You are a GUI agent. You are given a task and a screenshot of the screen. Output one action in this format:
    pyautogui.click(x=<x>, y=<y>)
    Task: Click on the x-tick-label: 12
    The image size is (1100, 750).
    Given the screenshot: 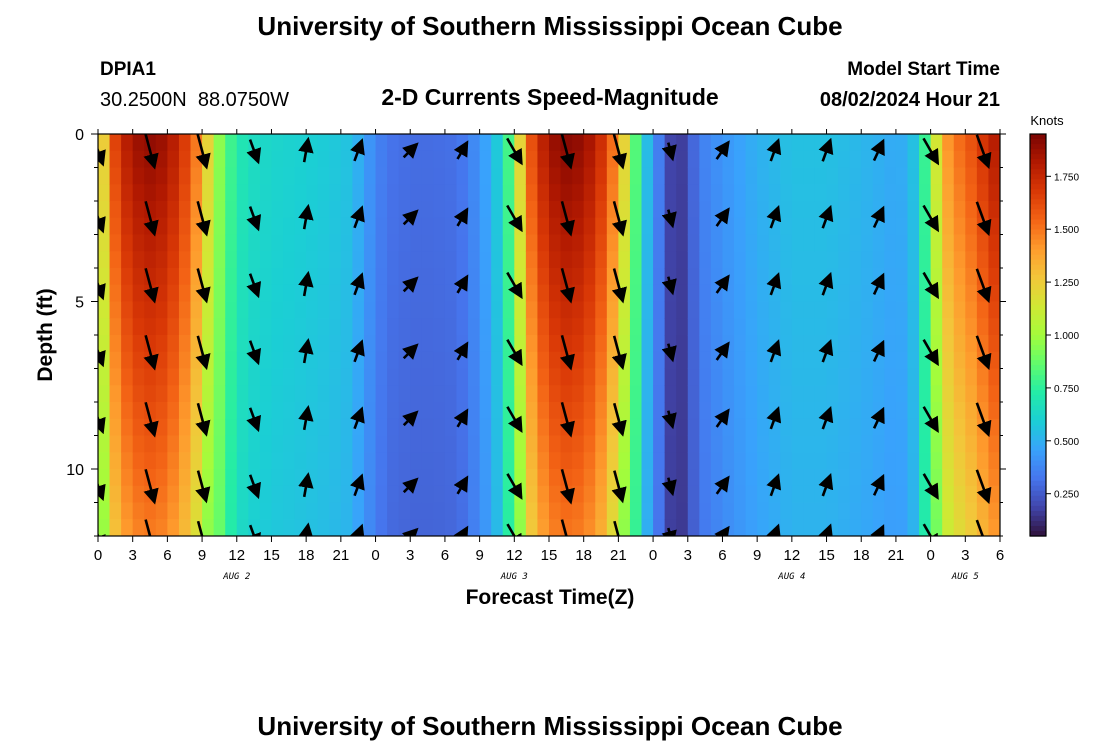 What is the action you would take?
    pyautogui.click(x=514, y=555)
    